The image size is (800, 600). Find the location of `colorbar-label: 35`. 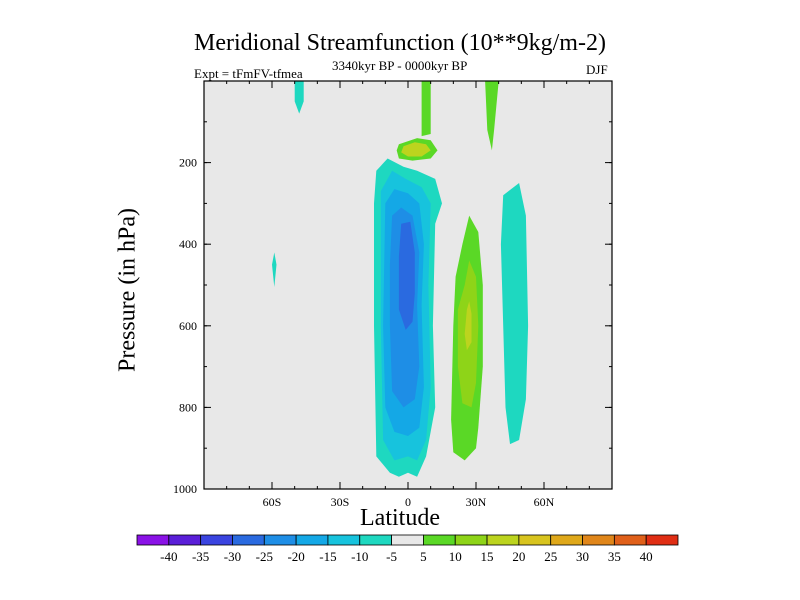

colorbar-label: 35 is located at coordinates (614, 556).